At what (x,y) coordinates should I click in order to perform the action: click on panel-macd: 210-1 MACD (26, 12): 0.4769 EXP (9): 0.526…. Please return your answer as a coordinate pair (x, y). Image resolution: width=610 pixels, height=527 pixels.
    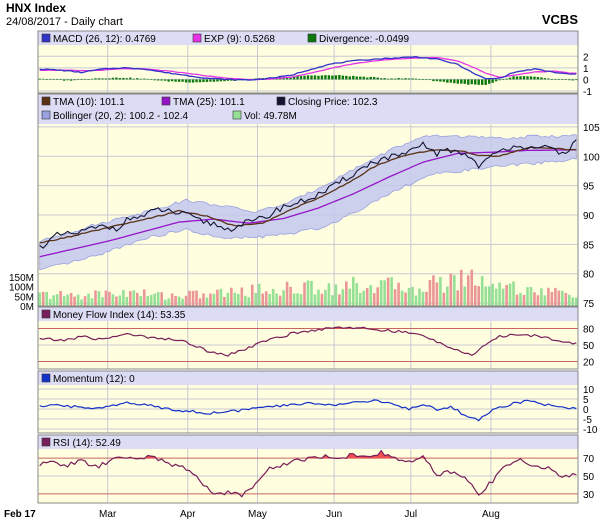
    Looking at the image, I should click on (314, 64).